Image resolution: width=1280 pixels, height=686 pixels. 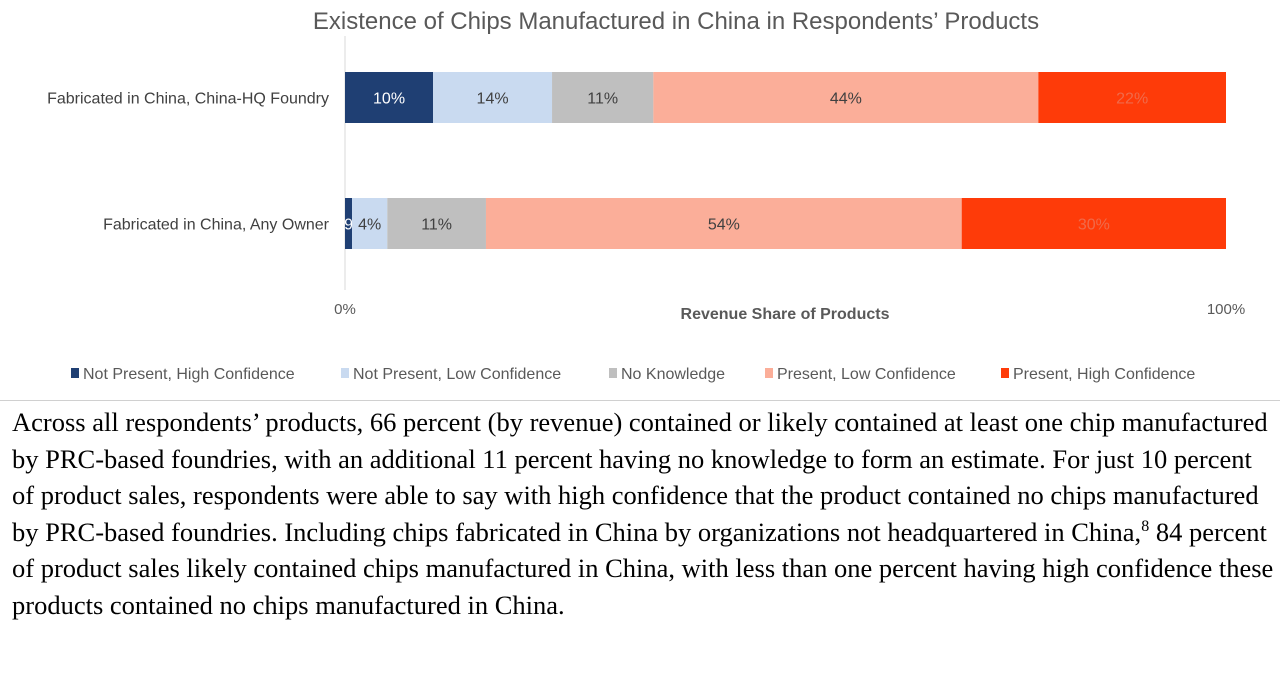 I want to click on legend-item: Present, Low Confidence, so click(x=860, y=374).